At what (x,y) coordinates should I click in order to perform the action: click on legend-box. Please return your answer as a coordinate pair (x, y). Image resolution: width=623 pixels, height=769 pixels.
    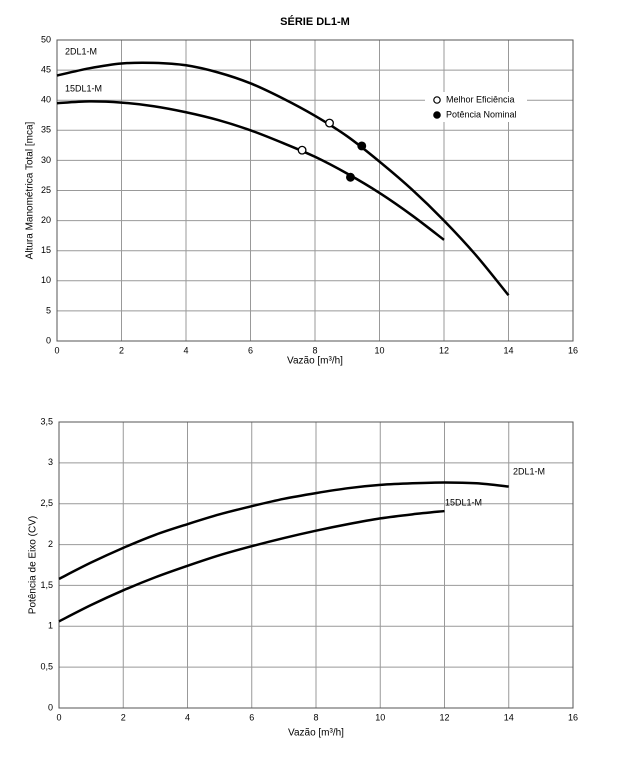
    Looking at the image, I should click on (476, 107).